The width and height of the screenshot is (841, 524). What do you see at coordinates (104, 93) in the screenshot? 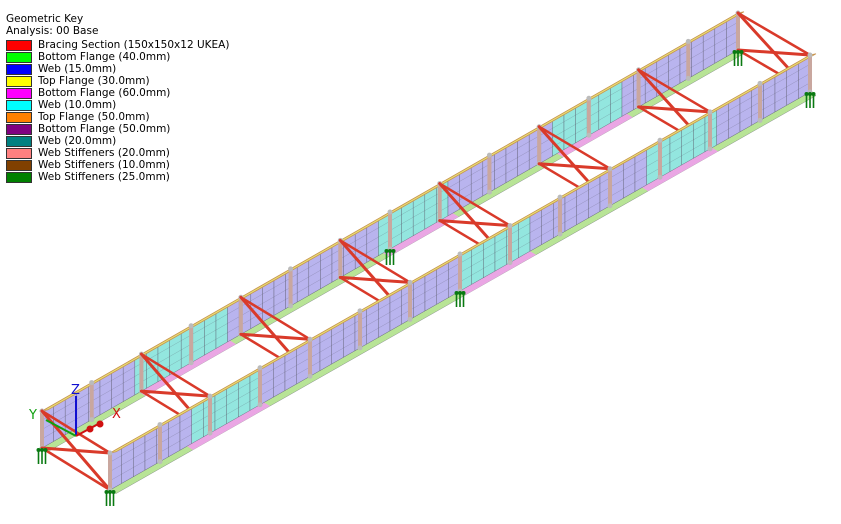
I see `key-label: Bottom Flange (60.0mm)` at bounding box center [104, 93].